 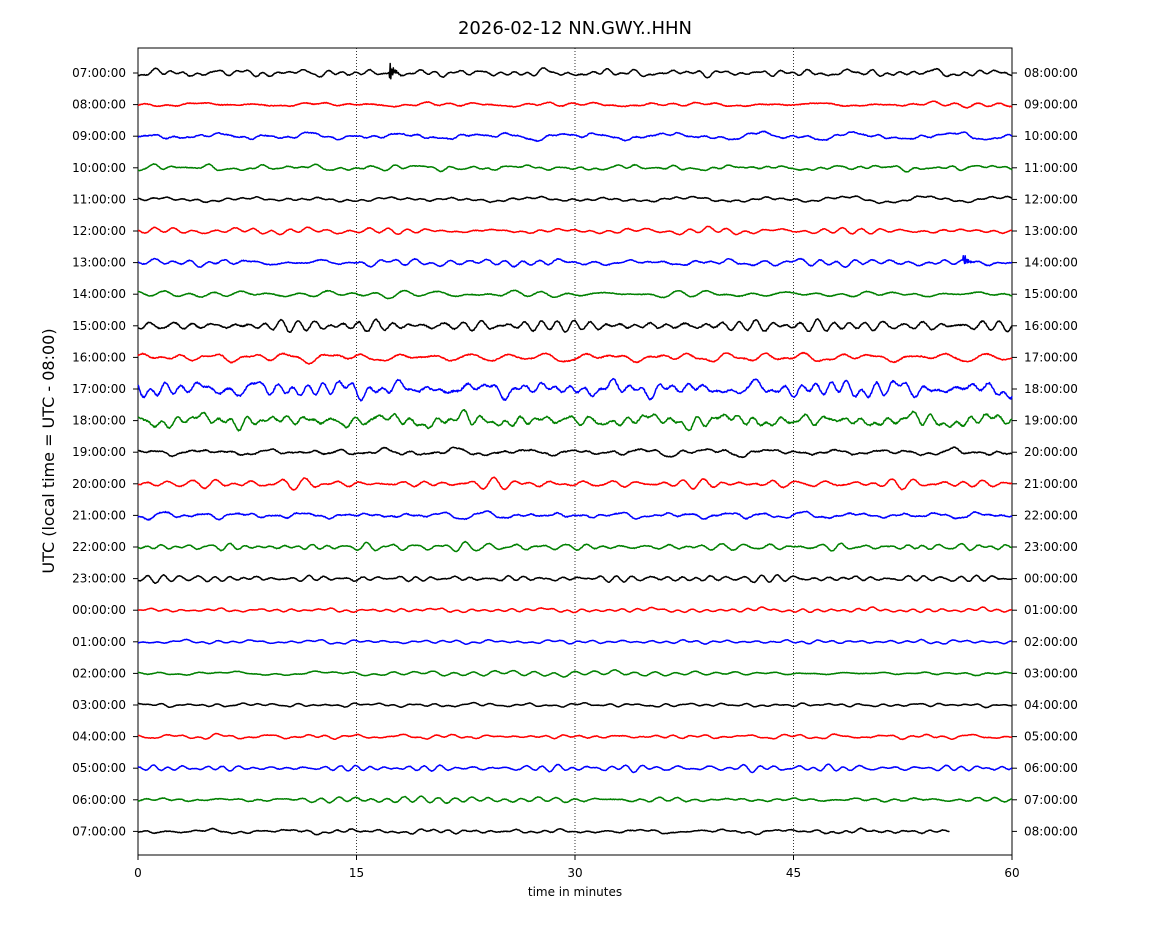 What do you see at coordinates (138, 873) in the screenshot?
I see `x-tick-label: 0` at bounding box center [138, 873].